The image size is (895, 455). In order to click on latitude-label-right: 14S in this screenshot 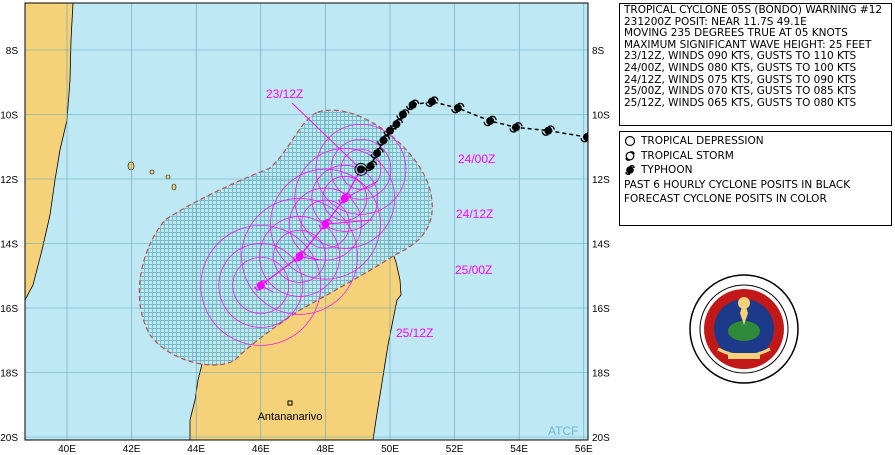, I will do `click(601, 245)`.